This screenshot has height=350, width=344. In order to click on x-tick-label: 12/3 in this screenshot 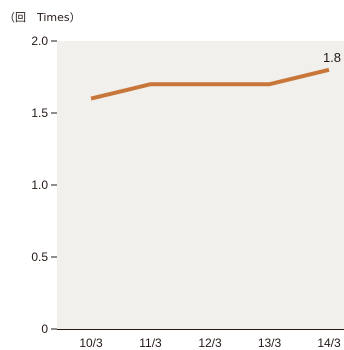, I will do `click(210, 343)`.